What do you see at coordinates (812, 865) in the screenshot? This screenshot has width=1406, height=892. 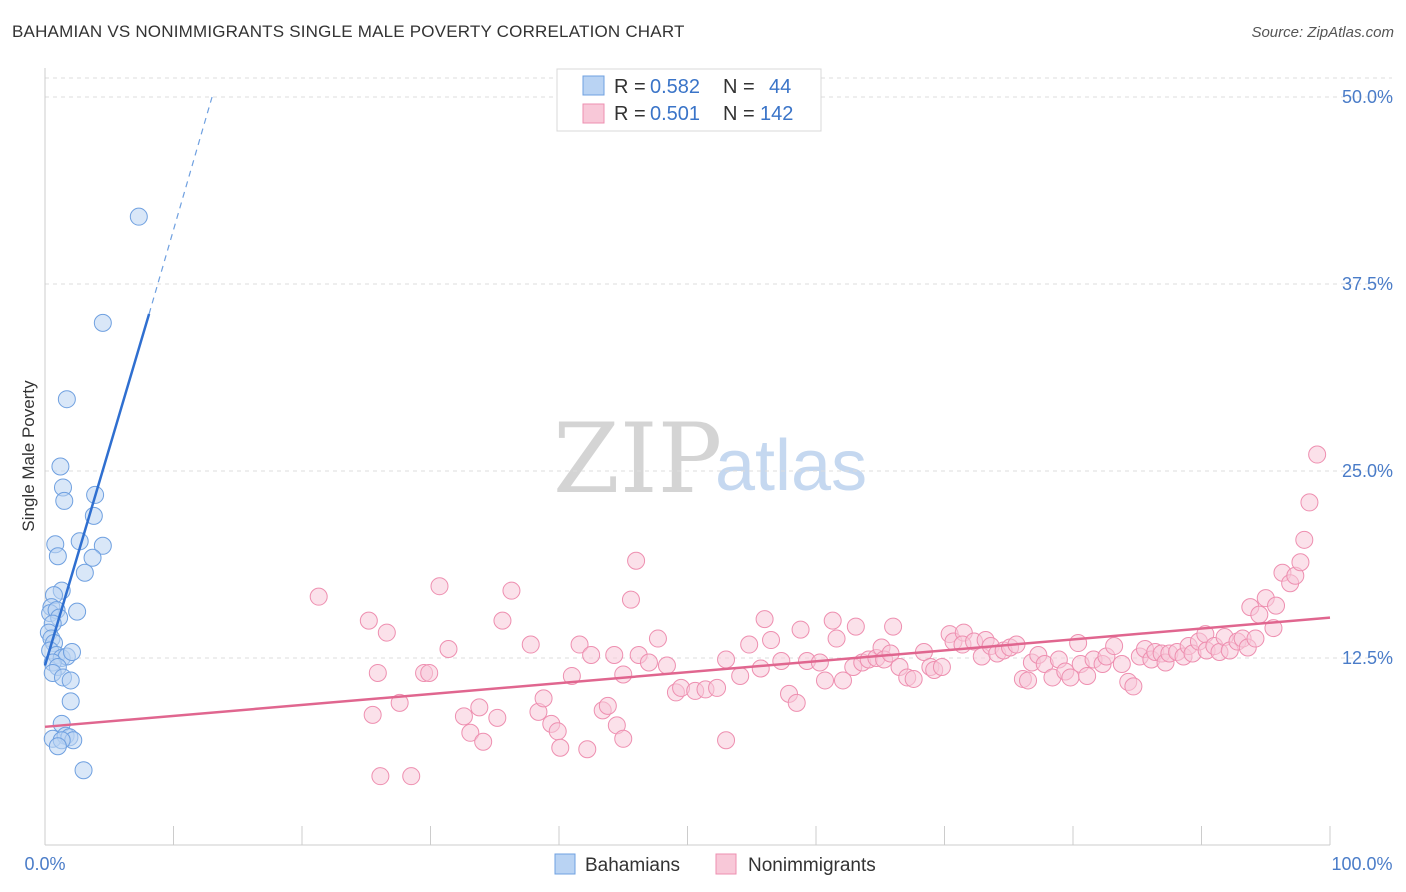 I see `bottom-legend-label-nonimmigrants: Nonimmigrants` at bounding box center [812, 865].